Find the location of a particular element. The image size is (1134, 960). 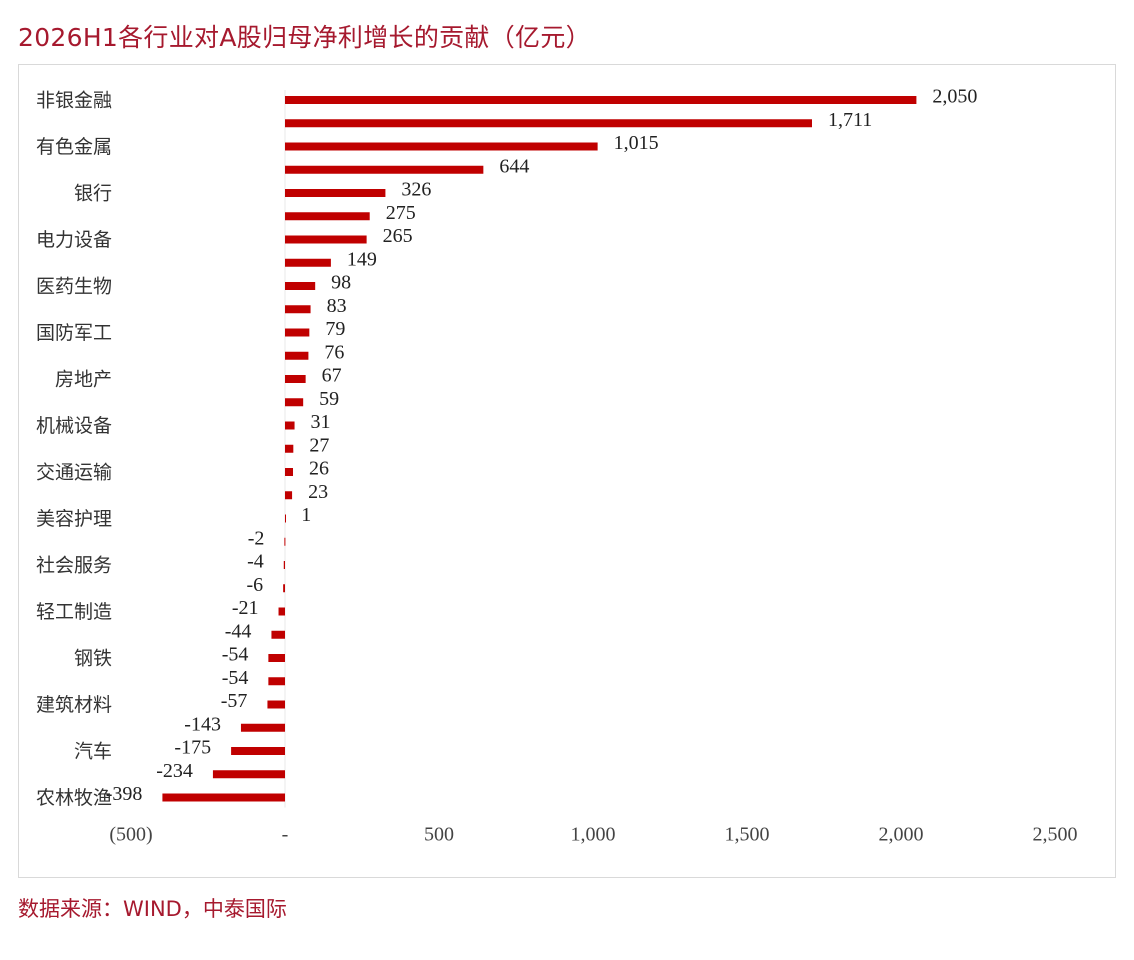

data-label-26: -57 is located at coordinates (234, 701).